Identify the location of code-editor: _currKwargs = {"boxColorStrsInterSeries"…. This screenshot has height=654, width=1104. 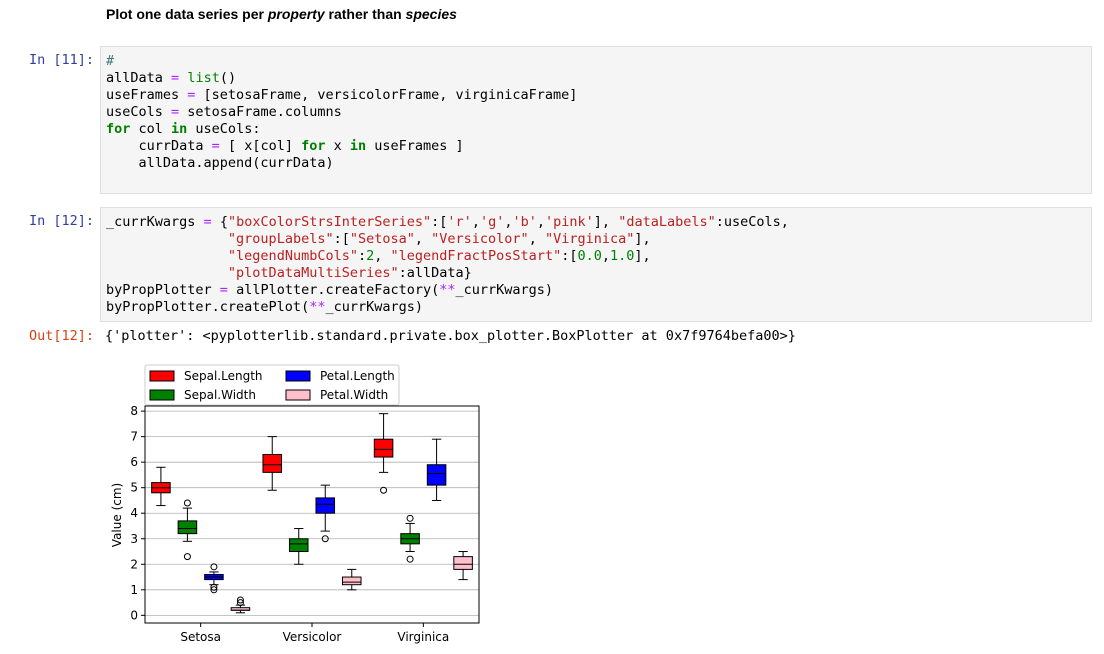
(447, 264).